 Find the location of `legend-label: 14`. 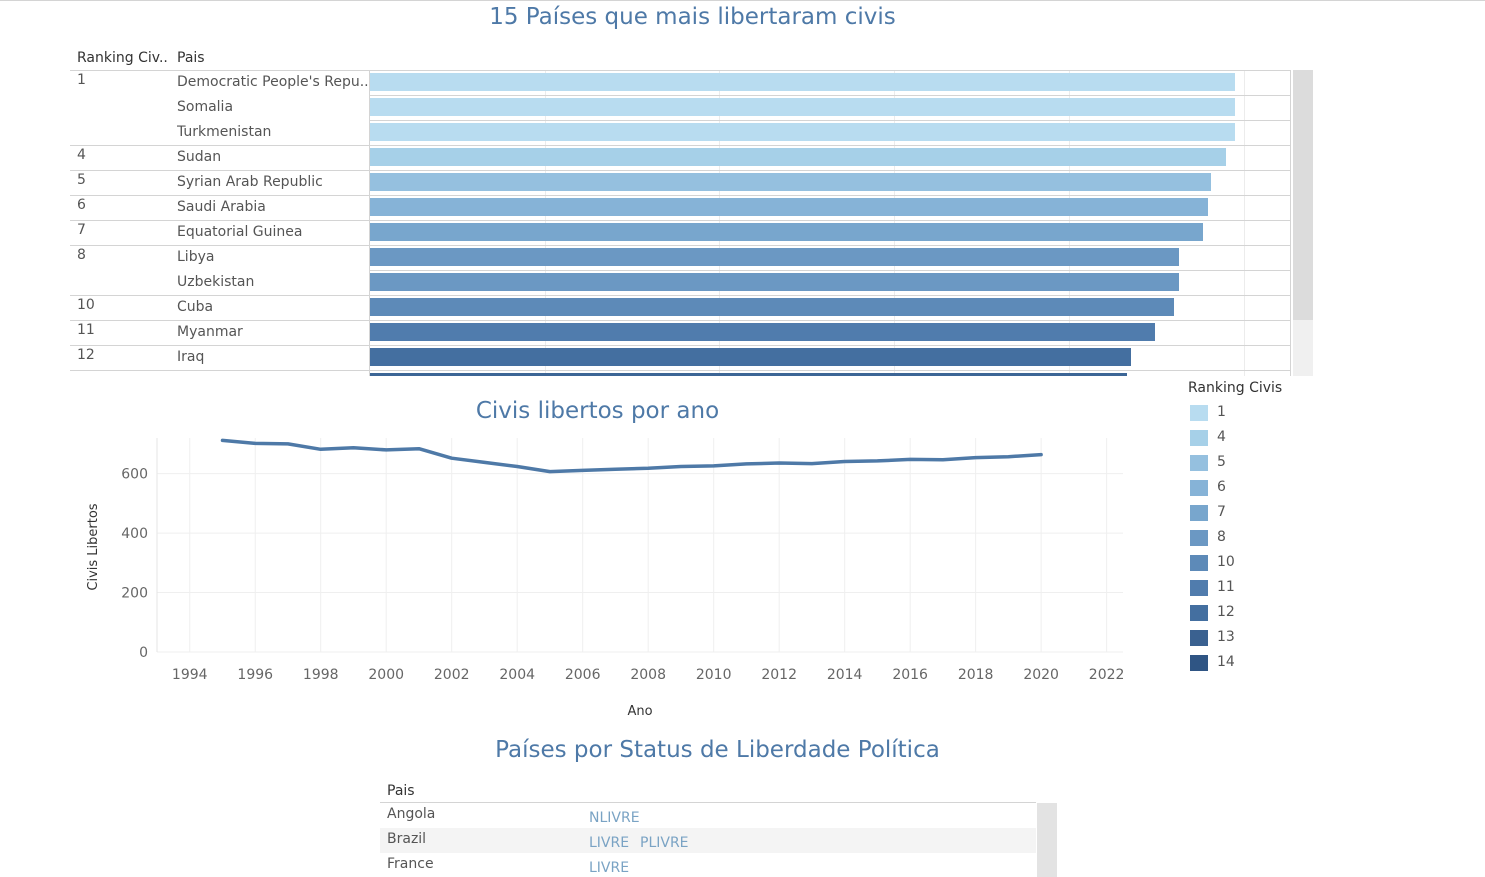

legend-label: 14 is located at coordinates (1226, 662).